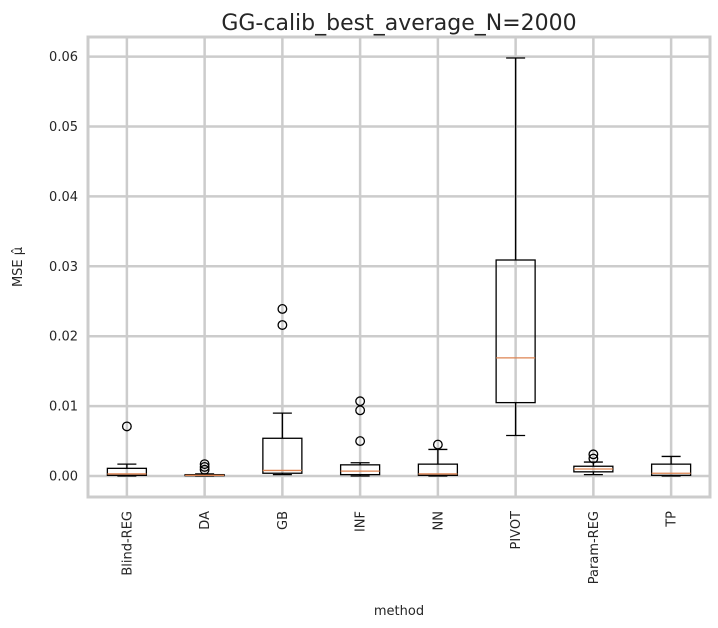 Image resolution: width=718 pixels, height=628 pixels. What do you see at coordinates (63, 407) in the screenshot?
I see `y-tick-label: 0.01` at bounding box center [63, 407].